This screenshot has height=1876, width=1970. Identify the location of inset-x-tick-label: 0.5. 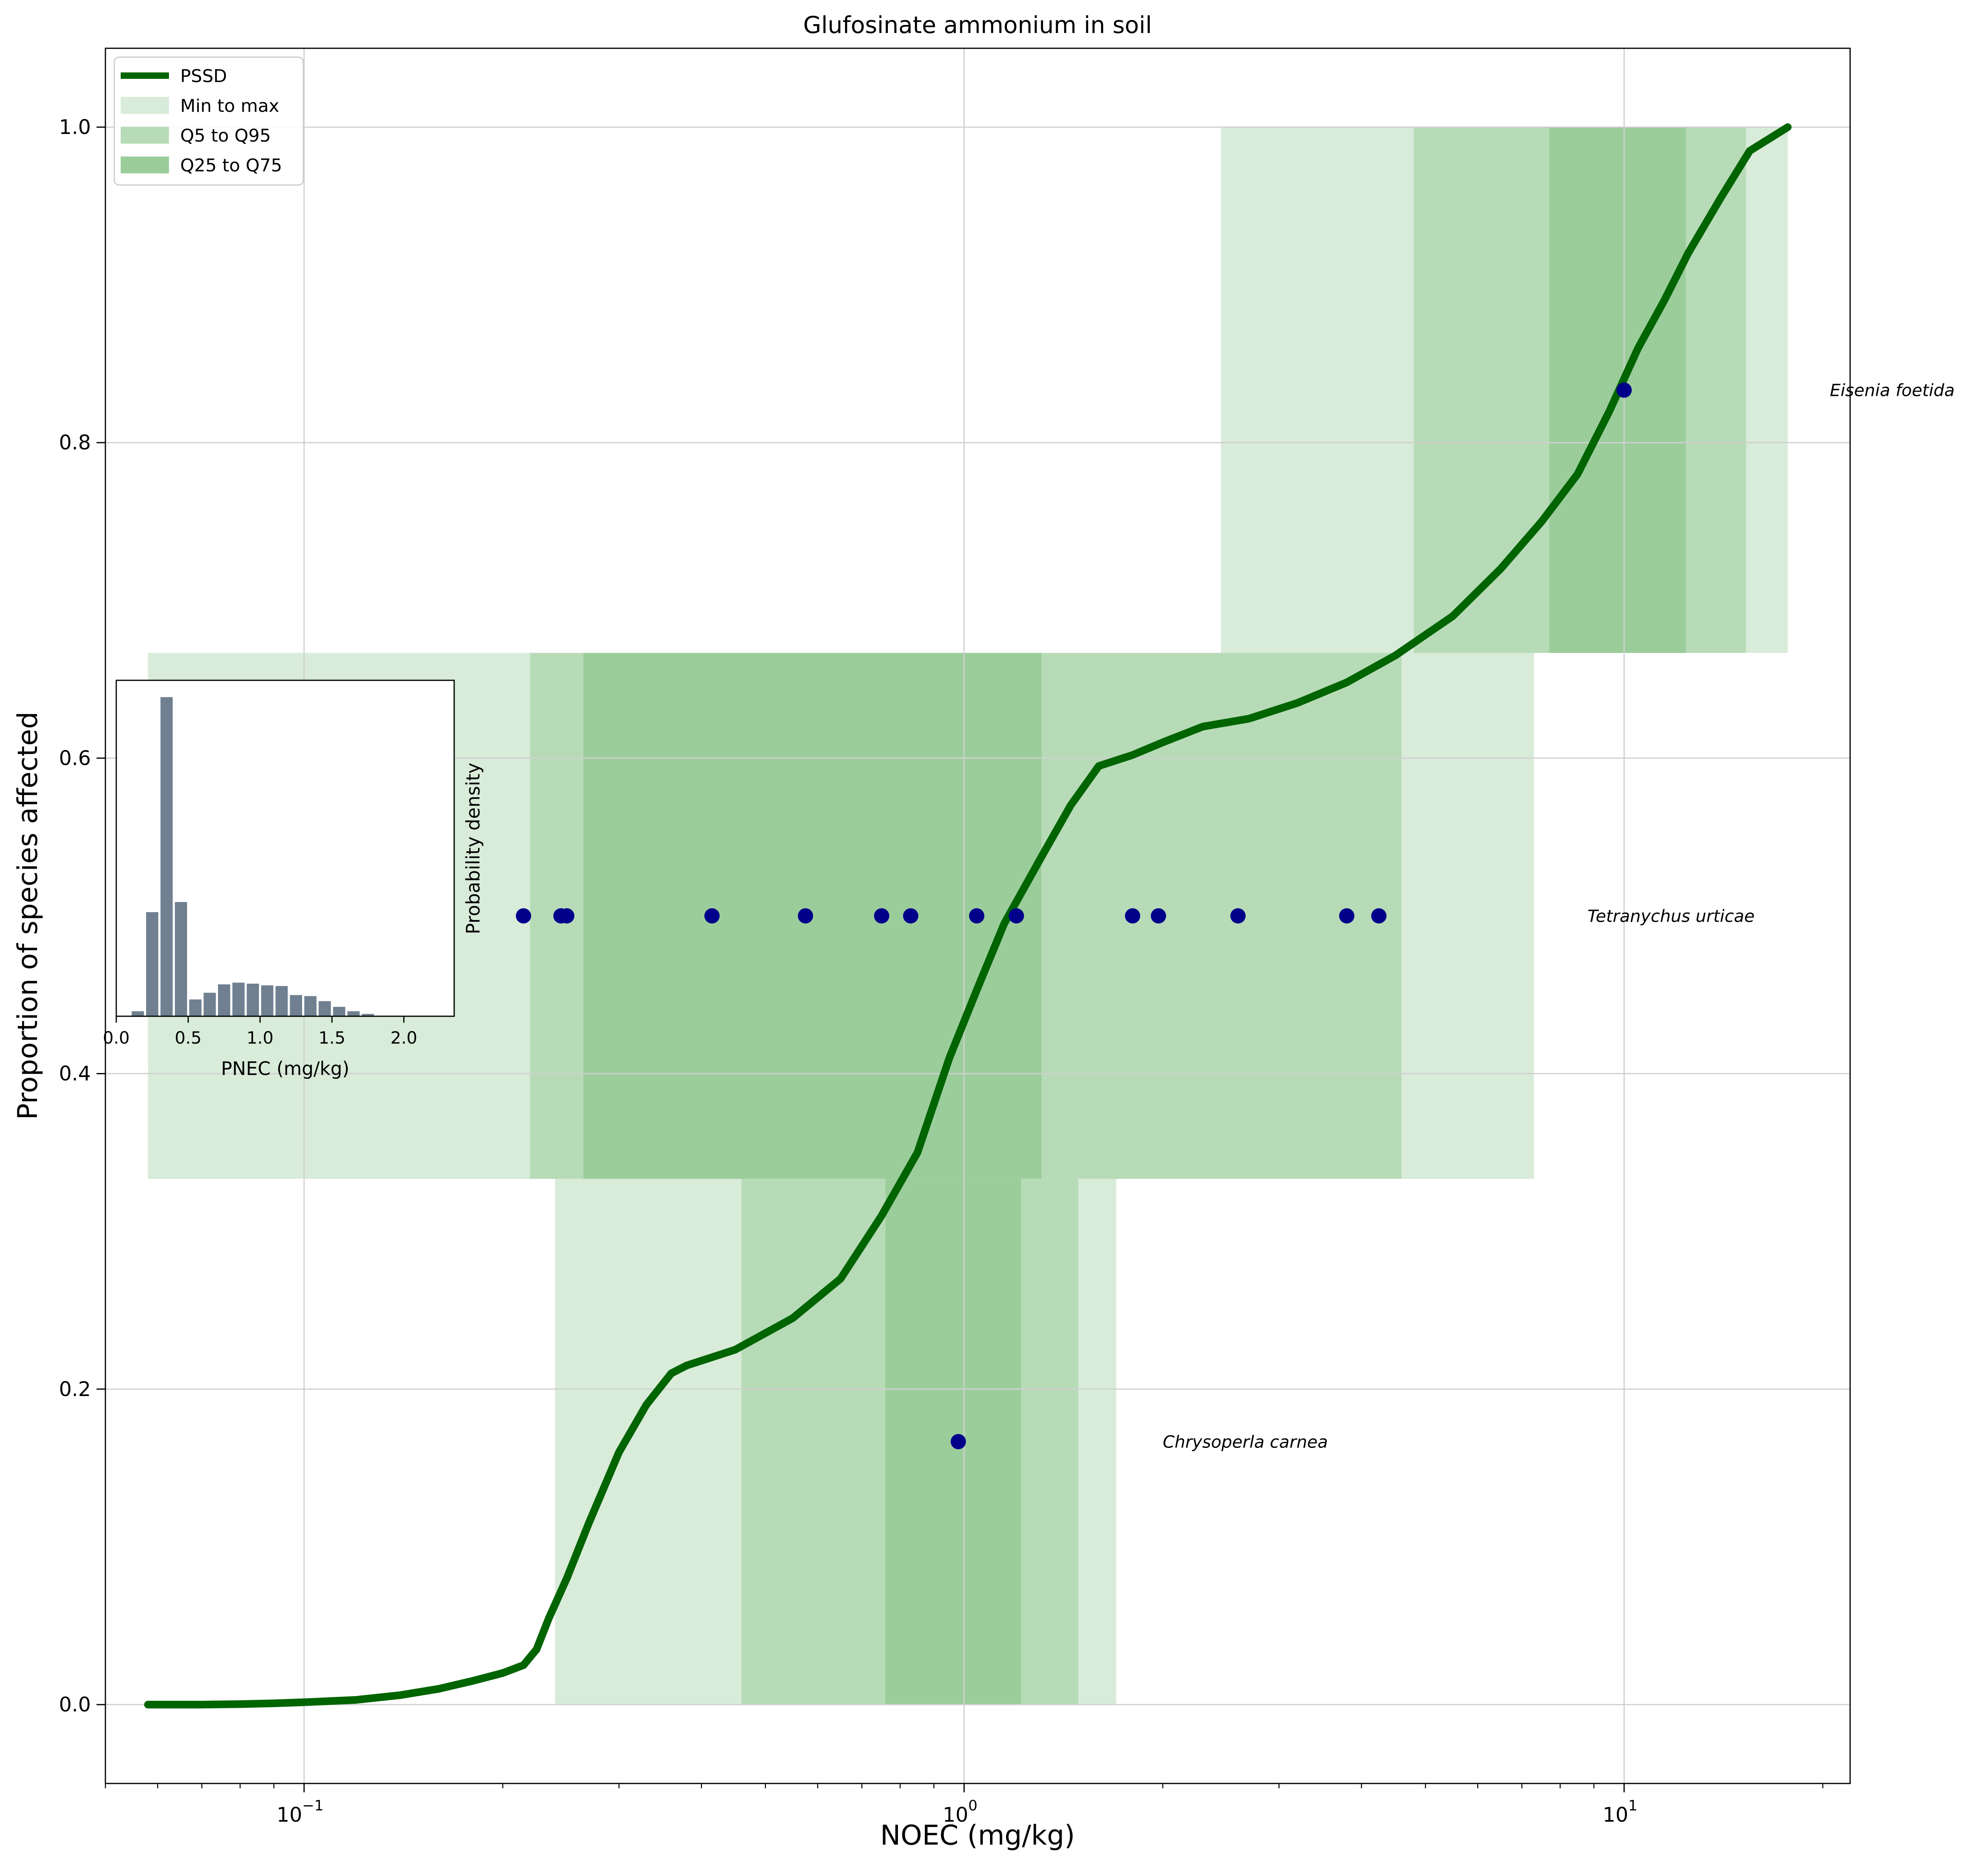
(188, 1038).